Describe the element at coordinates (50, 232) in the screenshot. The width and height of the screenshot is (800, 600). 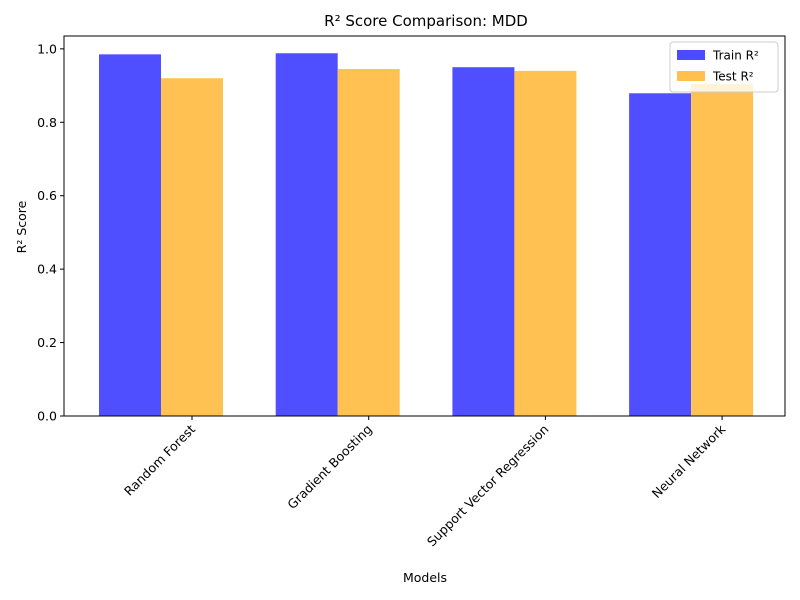
I see `y-axis-ticks: 0.0 0.2 0.4 0.6 0.8 1.0` at that location.